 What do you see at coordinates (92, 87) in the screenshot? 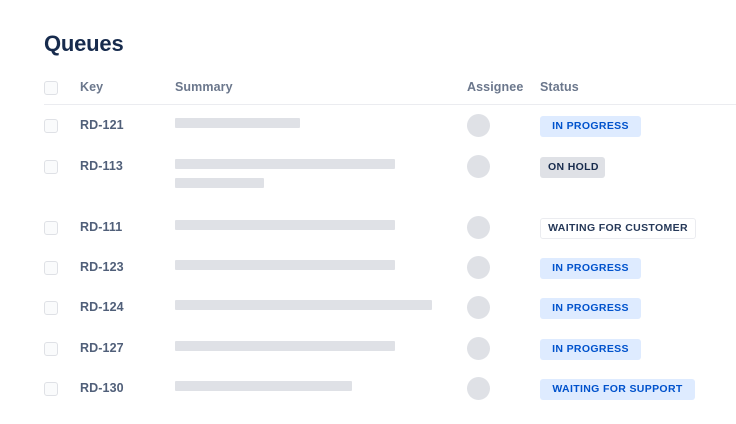
I see `column-header-key: Key` at bounding box center [92, 87].